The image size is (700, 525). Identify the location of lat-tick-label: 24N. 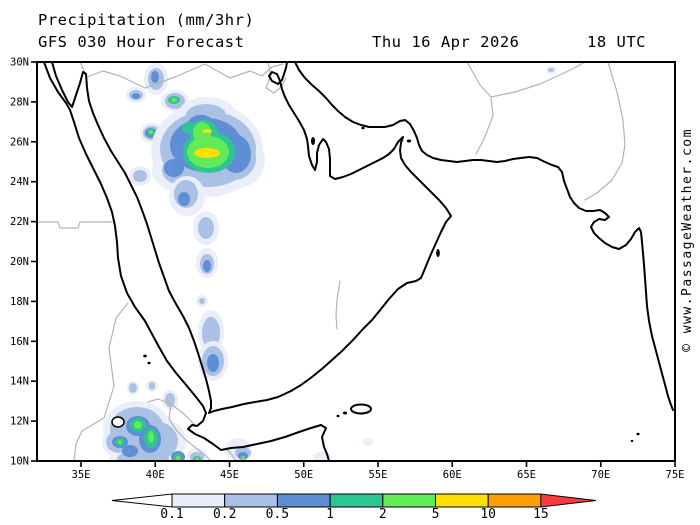
(19, 182).